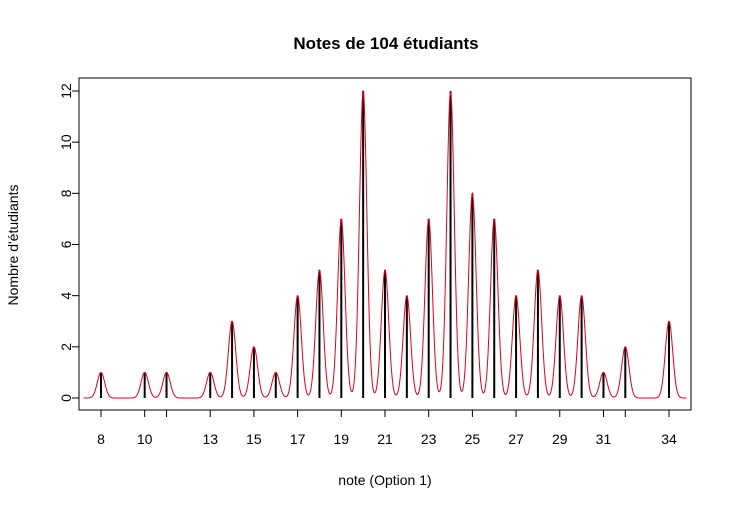 The width and height of the screenshot is (732, 509). I want to click on y-axis: 0 2 4 6 8 10 12, so click(69, 242).